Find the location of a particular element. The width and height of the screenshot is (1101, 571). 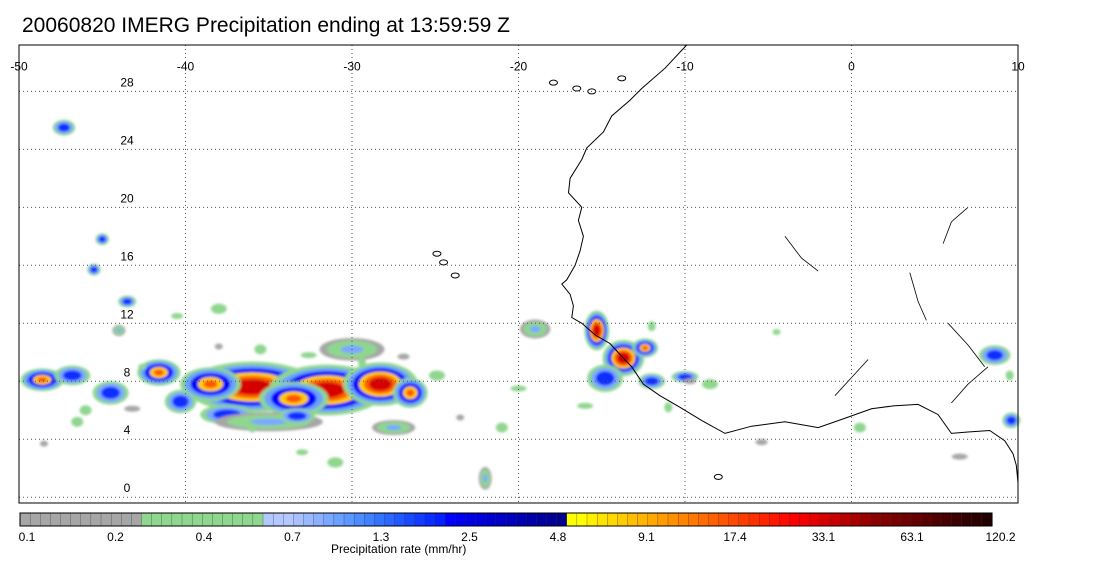

colorbar-tick-label: 2.5 is located at coordinates (469, 537).